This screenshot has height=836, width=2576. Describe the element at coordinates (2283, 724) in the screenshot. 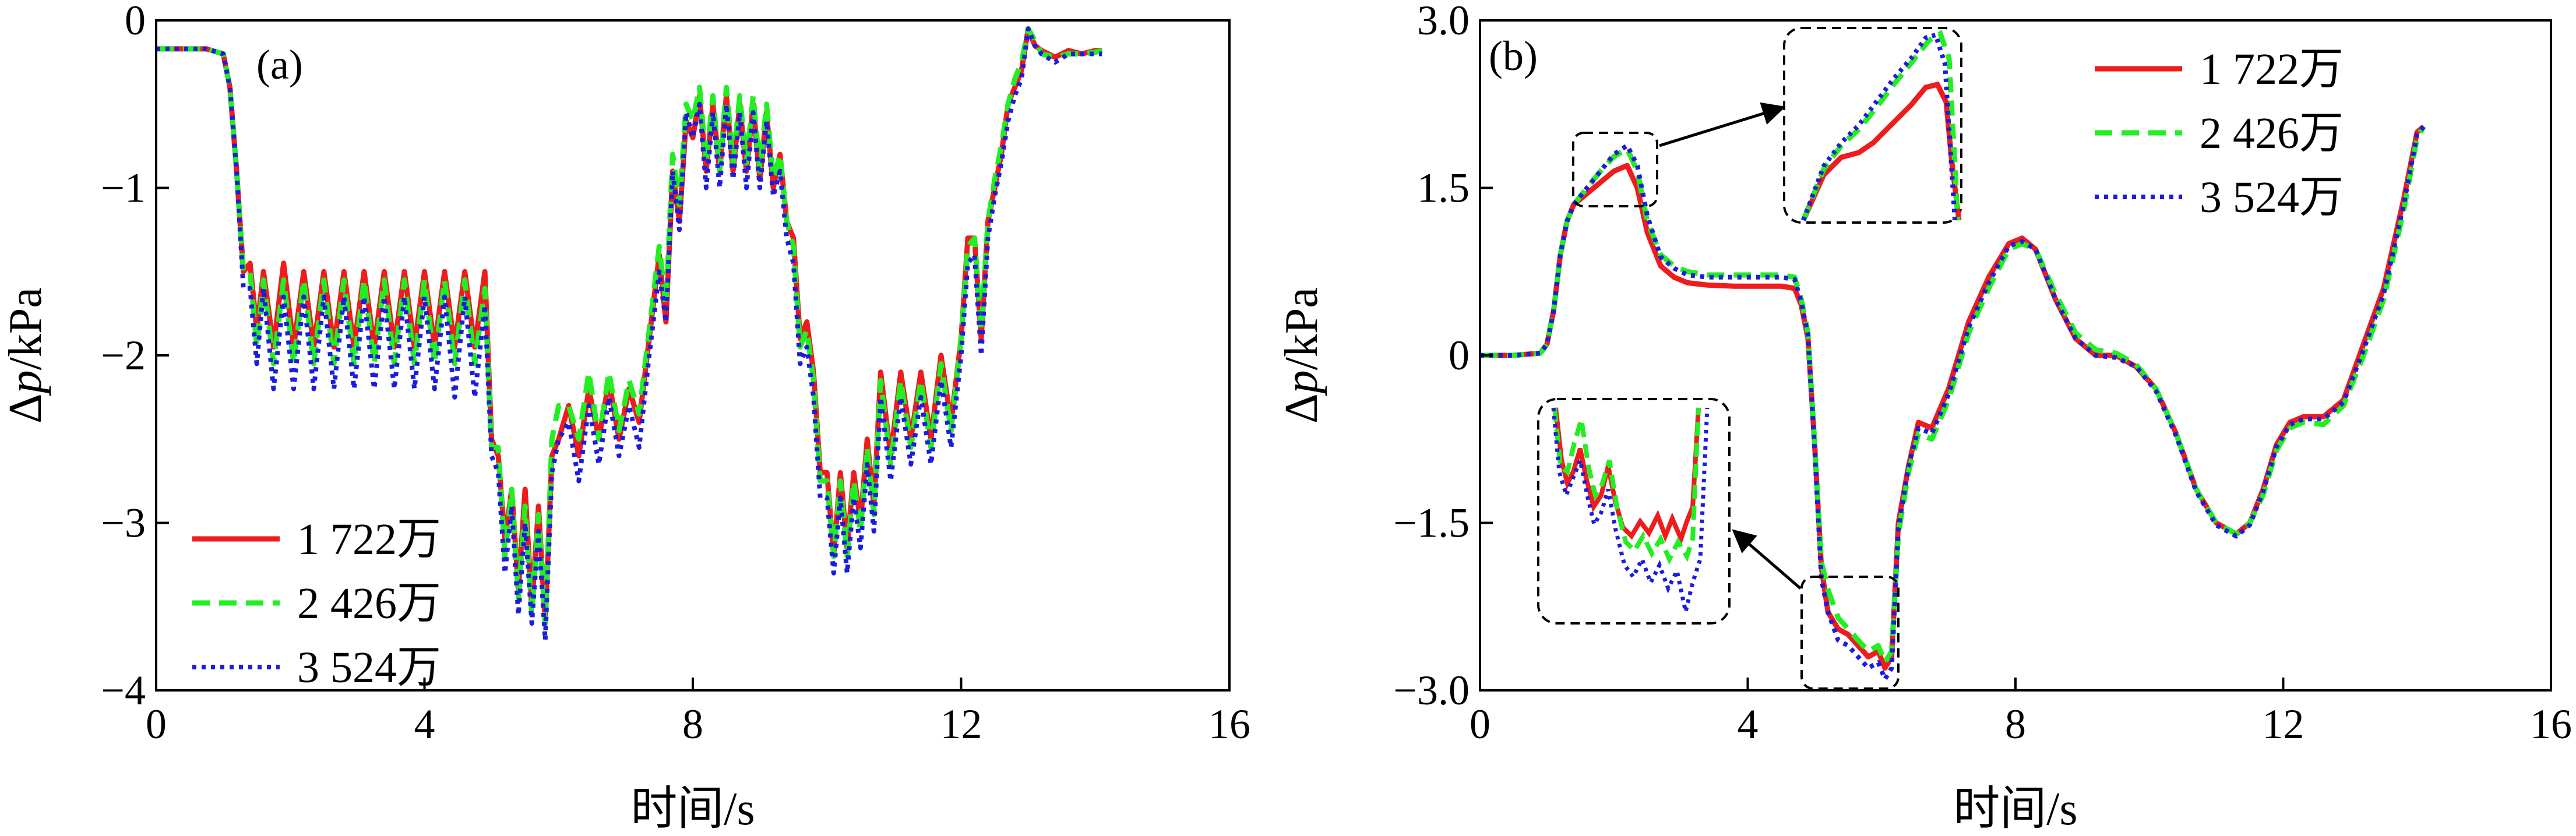

I see `x-tick-label-b: 12` at that location.